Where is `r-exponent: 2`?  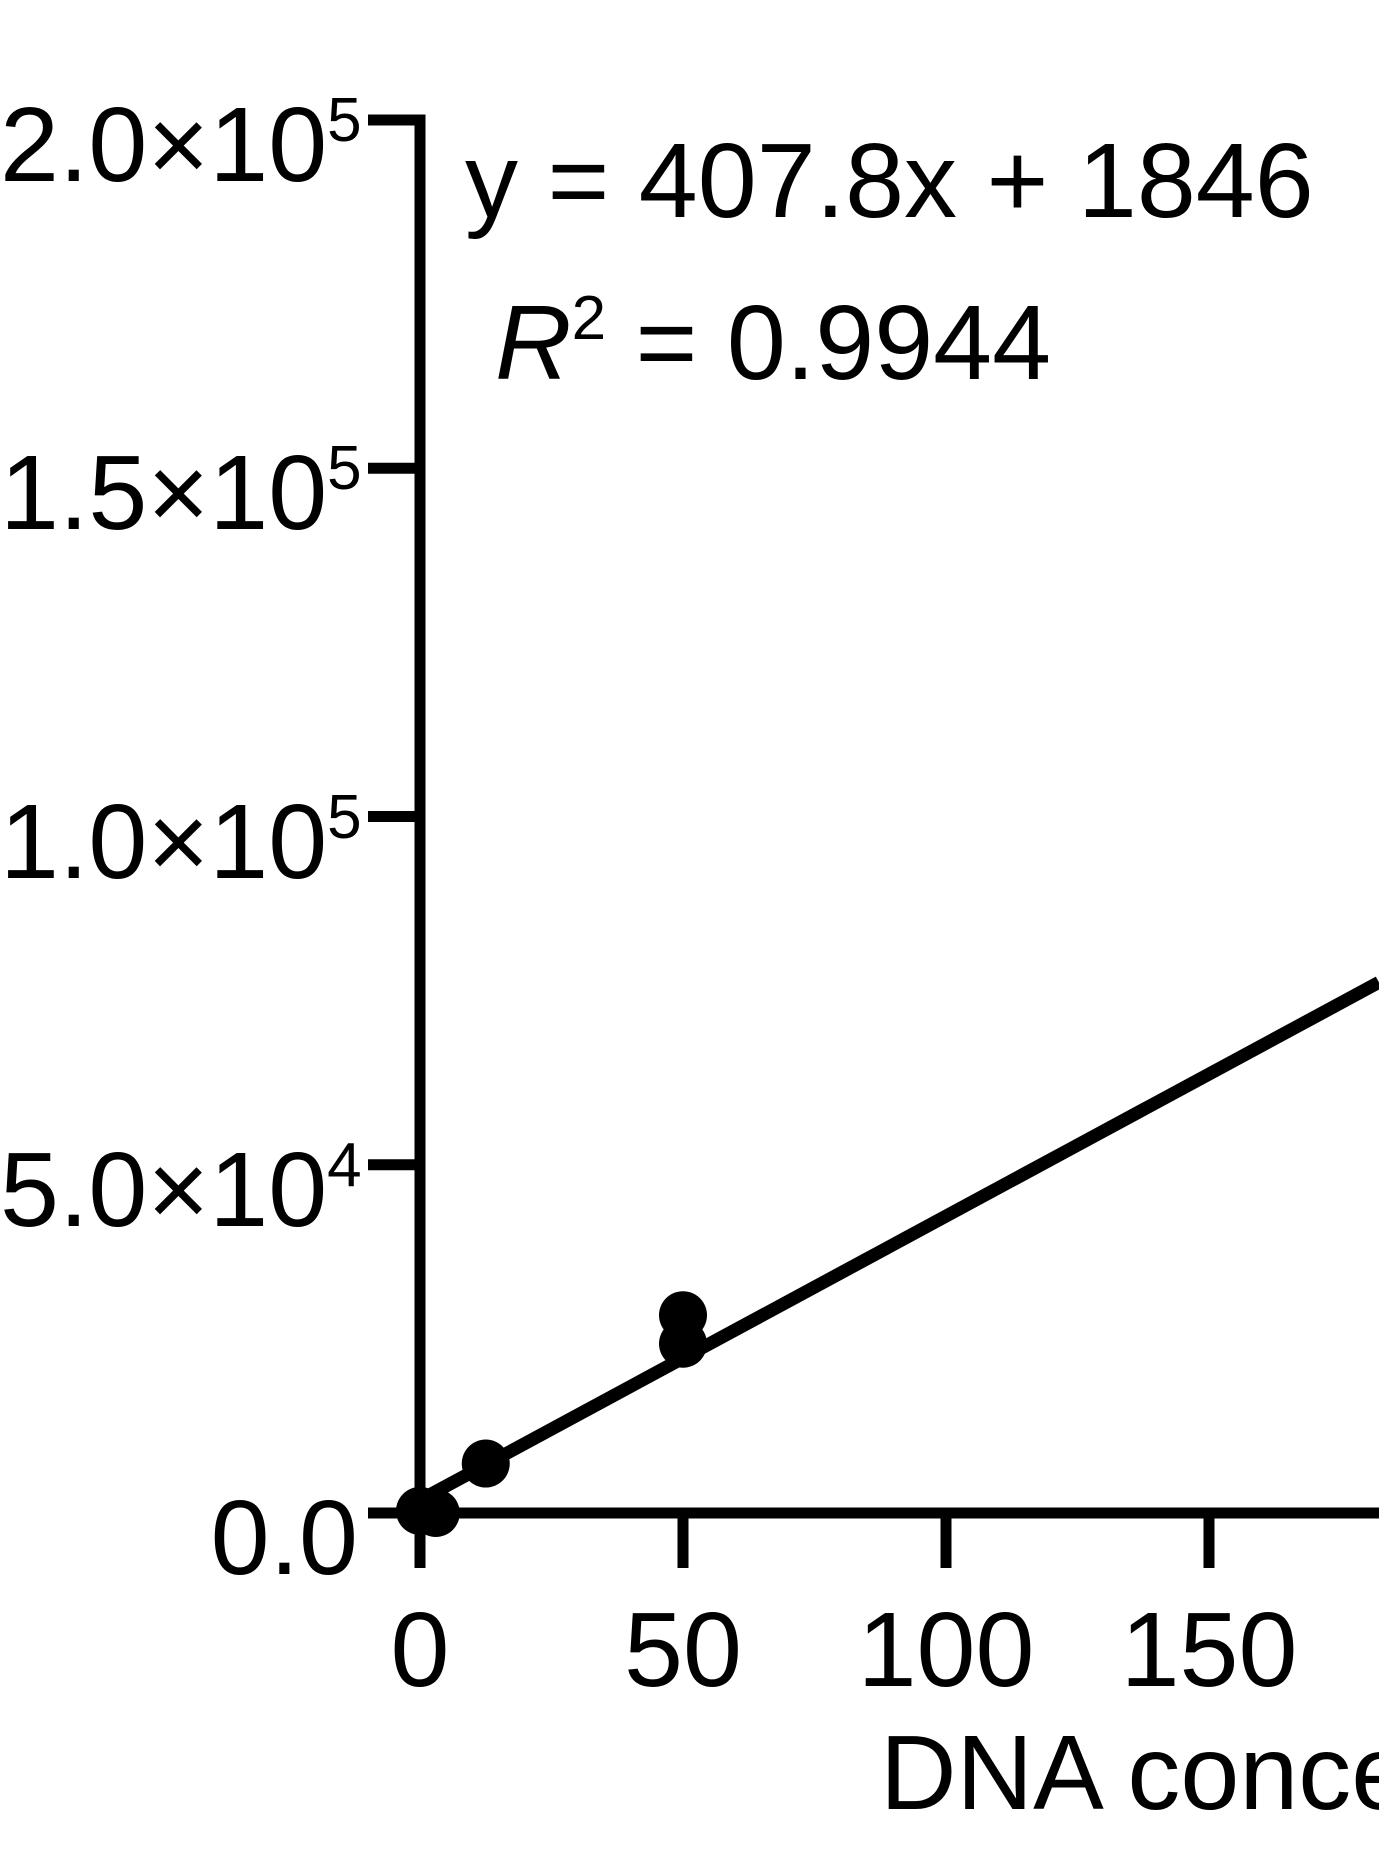
r-exponent: 2 is located at coordinates (589, 318).